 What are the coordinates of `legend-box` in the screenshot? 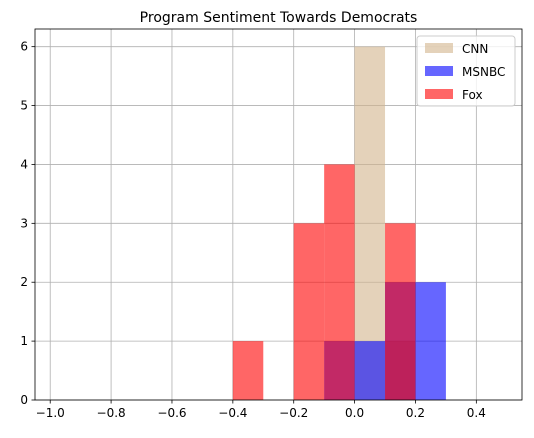 It's located at (466, 71).